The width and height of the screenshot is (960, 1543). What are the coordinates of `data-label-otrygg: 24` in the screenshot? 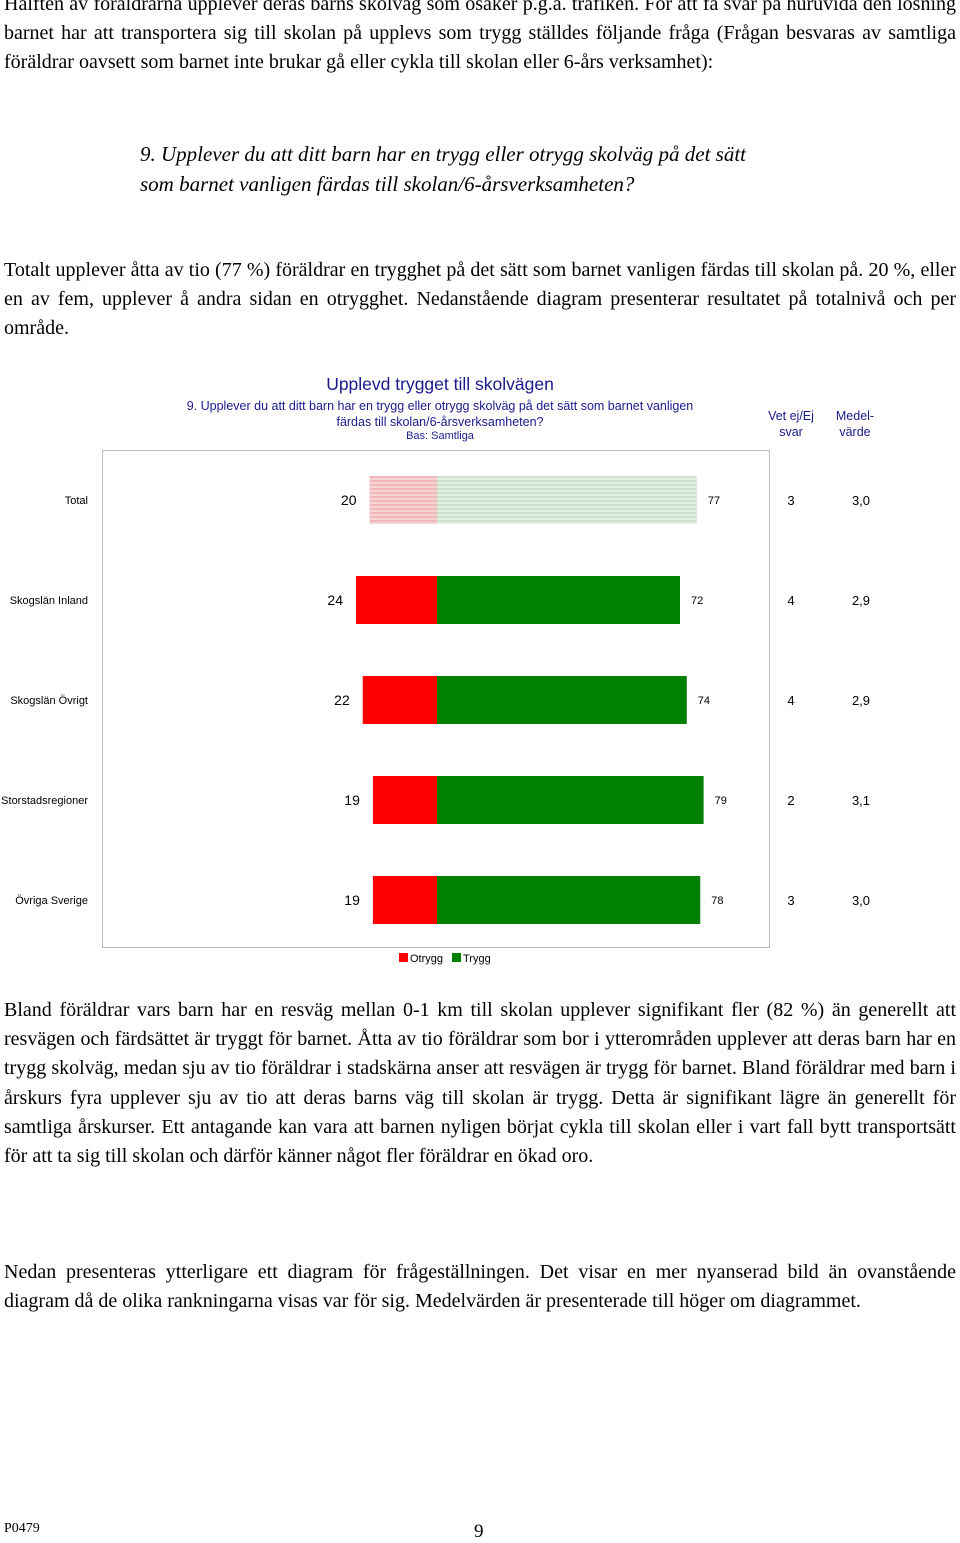 It's located at (335, 600).